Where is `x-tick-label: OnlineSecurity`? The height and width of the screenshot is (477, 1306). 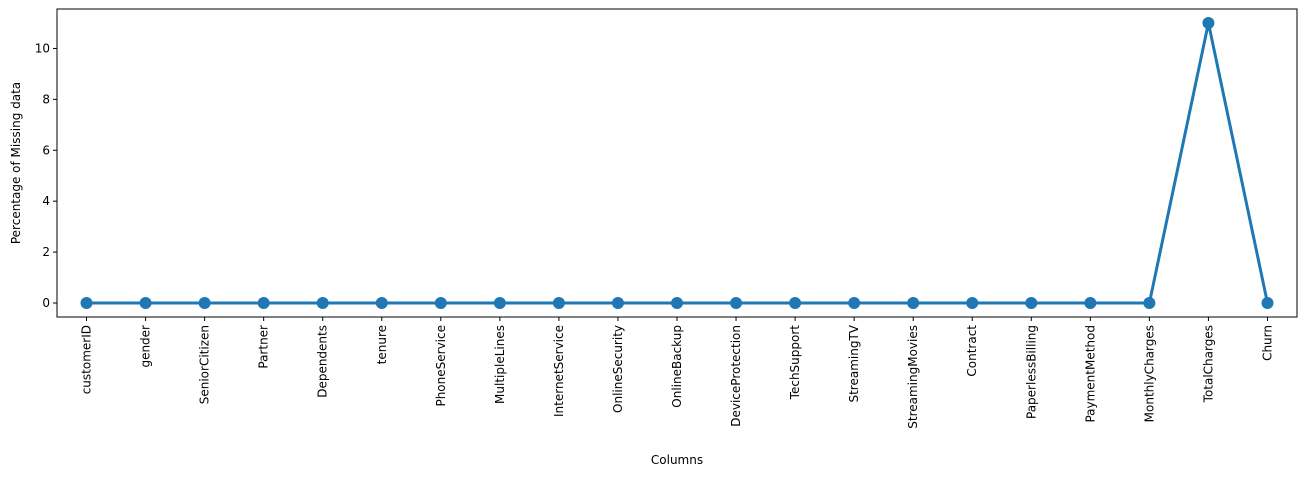 x-tick-label: OnlineSecurity is located at coordinates (618, 369).